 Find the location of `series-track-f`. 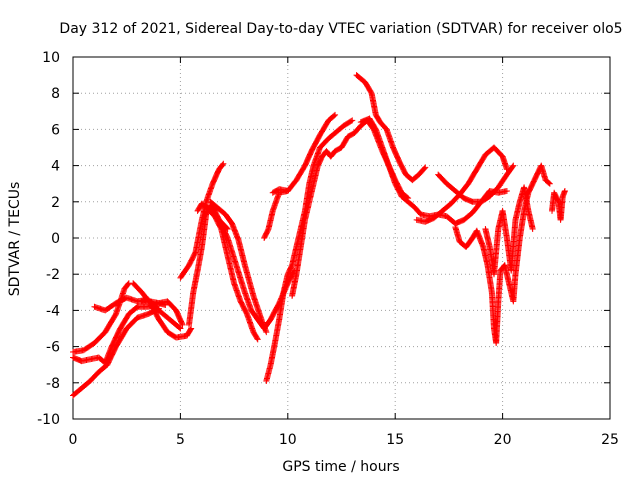

series-track-f is located at coordinates (162, 313).